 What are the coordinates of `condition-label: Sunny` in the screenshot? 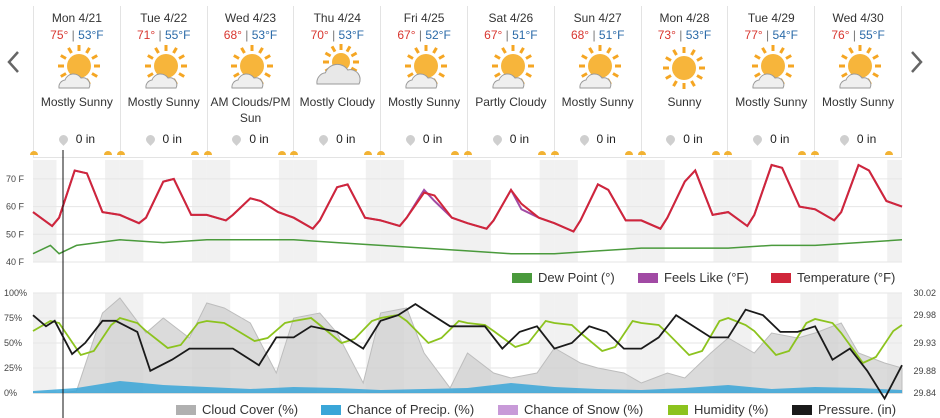 It's located at (684, 102).